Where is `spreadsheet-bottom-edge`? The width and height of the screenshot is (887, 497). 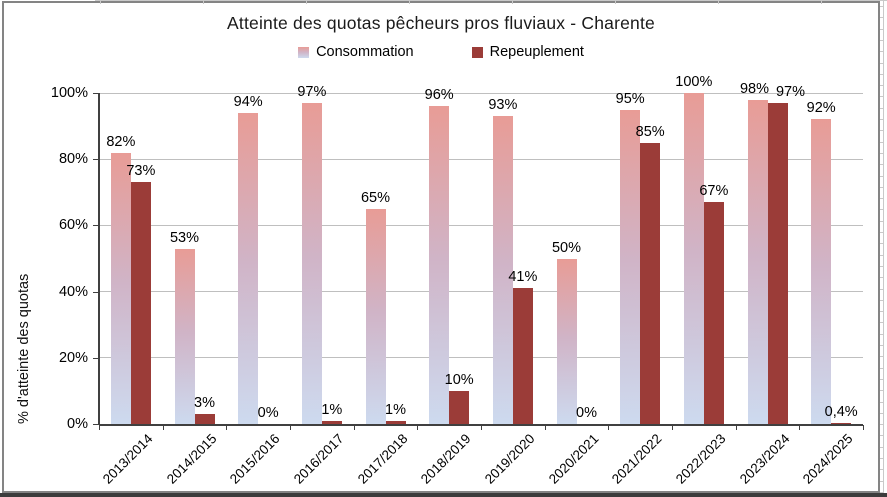 spreadsheet-bottom-edge is located at coordinates (443, 495).